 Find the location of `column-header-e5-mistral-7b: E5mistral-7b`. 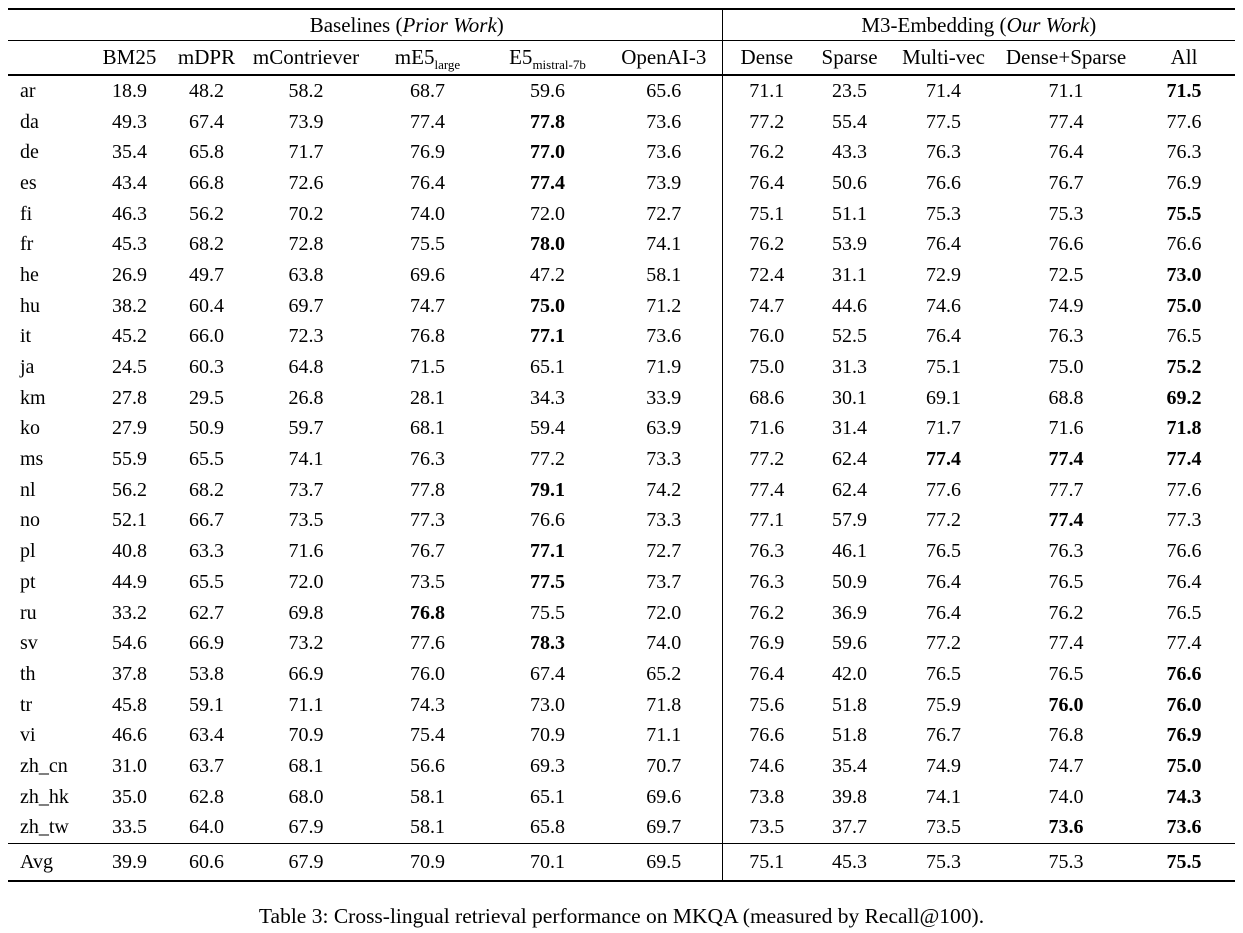

column-header-e5-mistral-7b: E5mistral-7b is located at coordinates (547, 58).